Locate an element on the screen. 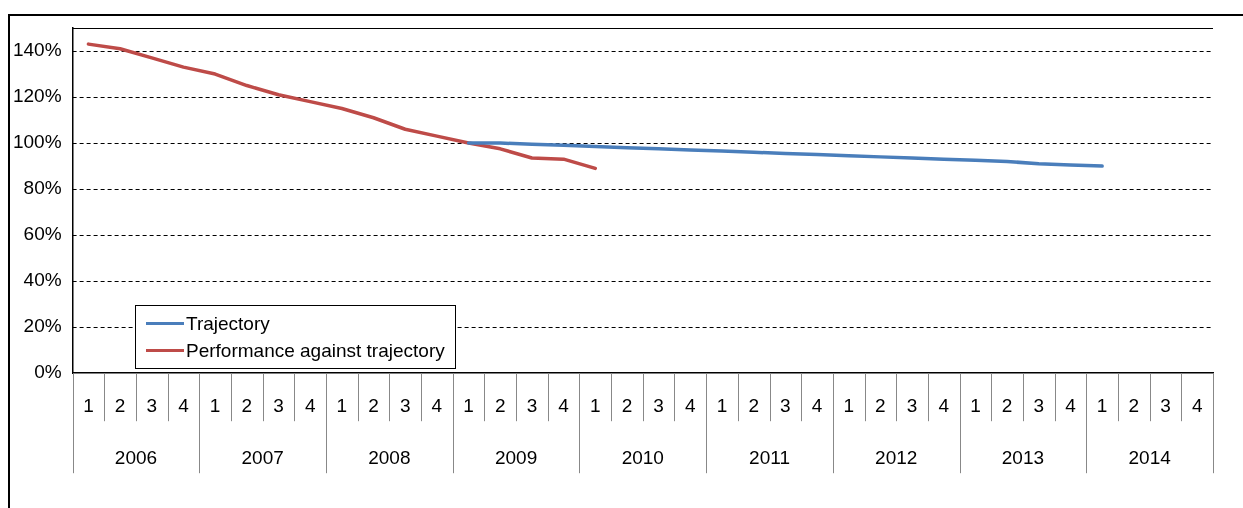 This screenshot has height=508, width=1243. legend-label: Performance against trajectory is located at coordinates (315, 350).